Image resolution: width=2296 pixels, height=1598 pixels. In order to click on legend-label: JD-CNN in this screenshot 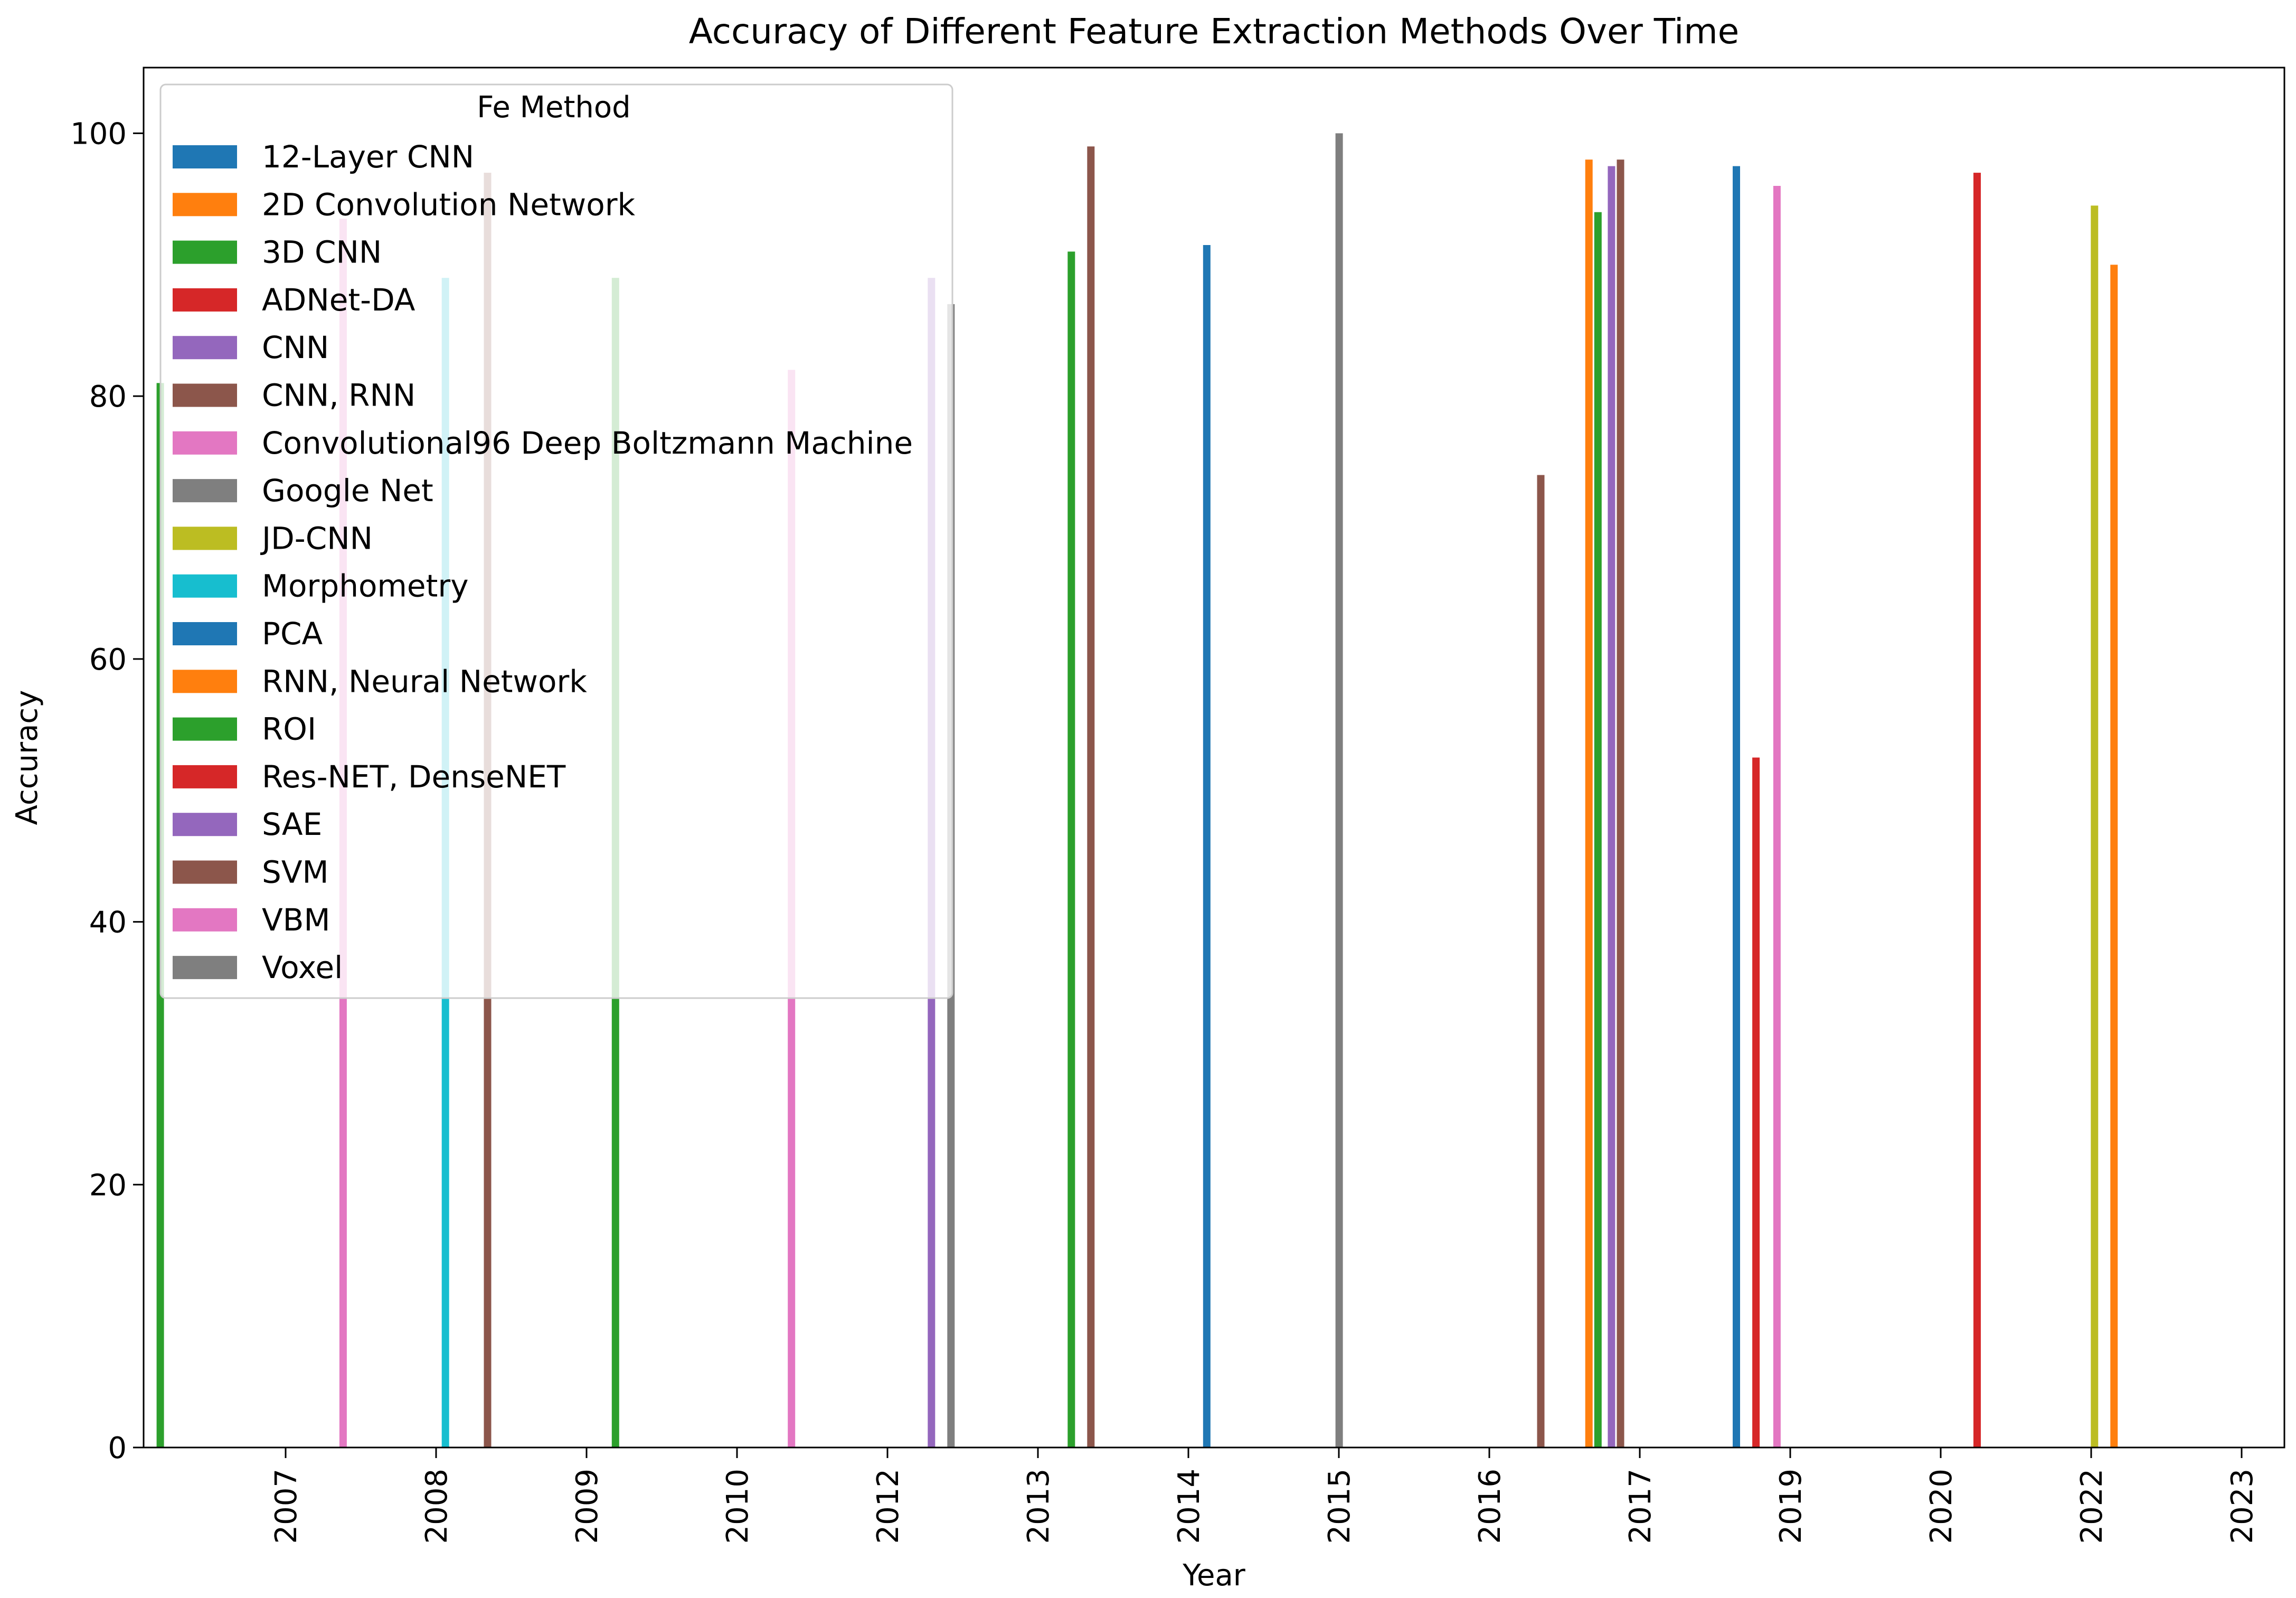, I will do `click(316, 538)`.